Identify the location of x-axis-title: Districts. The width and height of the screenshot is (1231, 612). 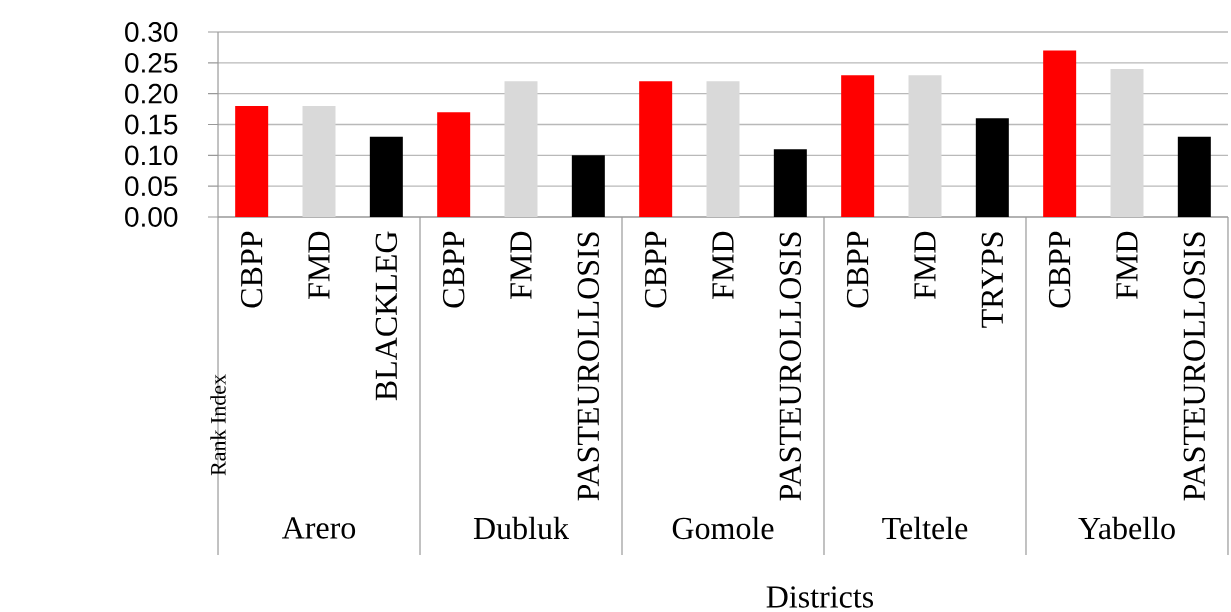
(820, 597).